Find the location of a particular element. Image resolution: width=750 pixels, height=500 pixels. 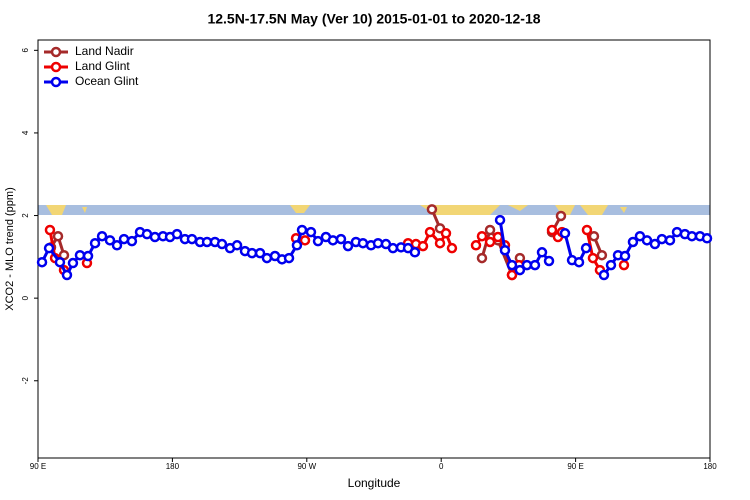

x-tick-label: 0 is located at coordinates (441, 466).